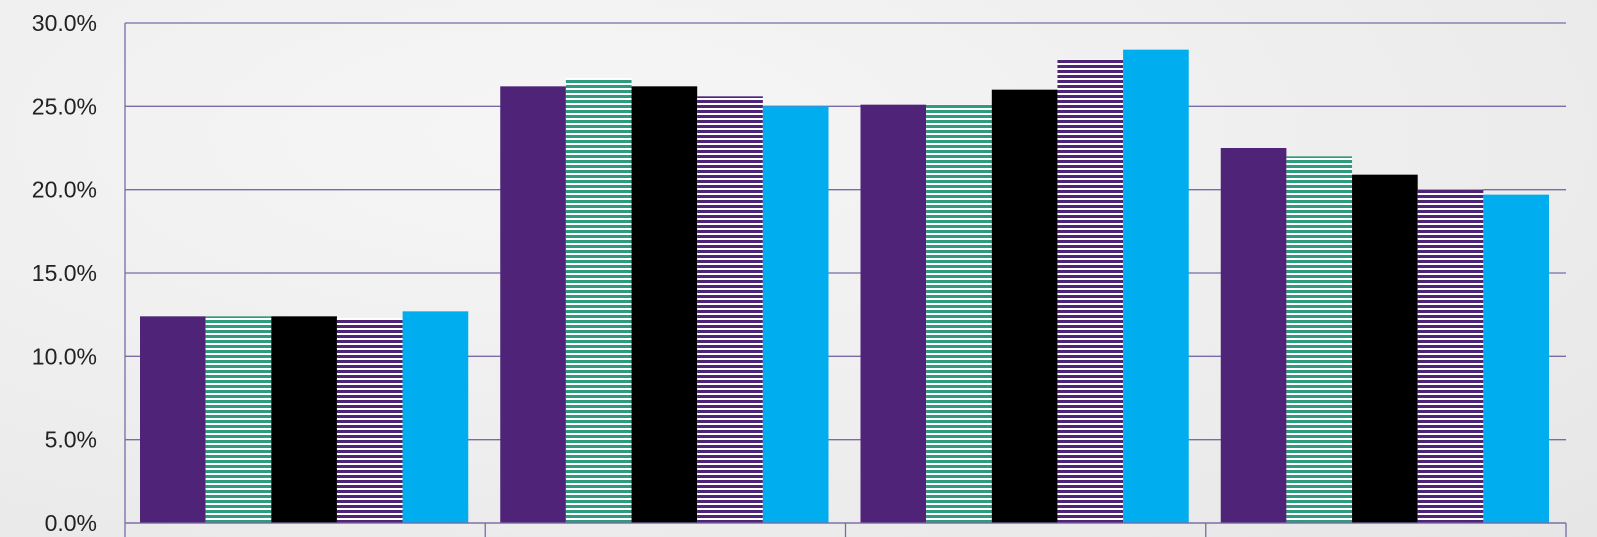 Image resolution: width=1597 pixels, height=537 pixels. Describe the element at coordinates (71, 523) in the screenshot. I see `y-tick-label: 0.0%` at that location.